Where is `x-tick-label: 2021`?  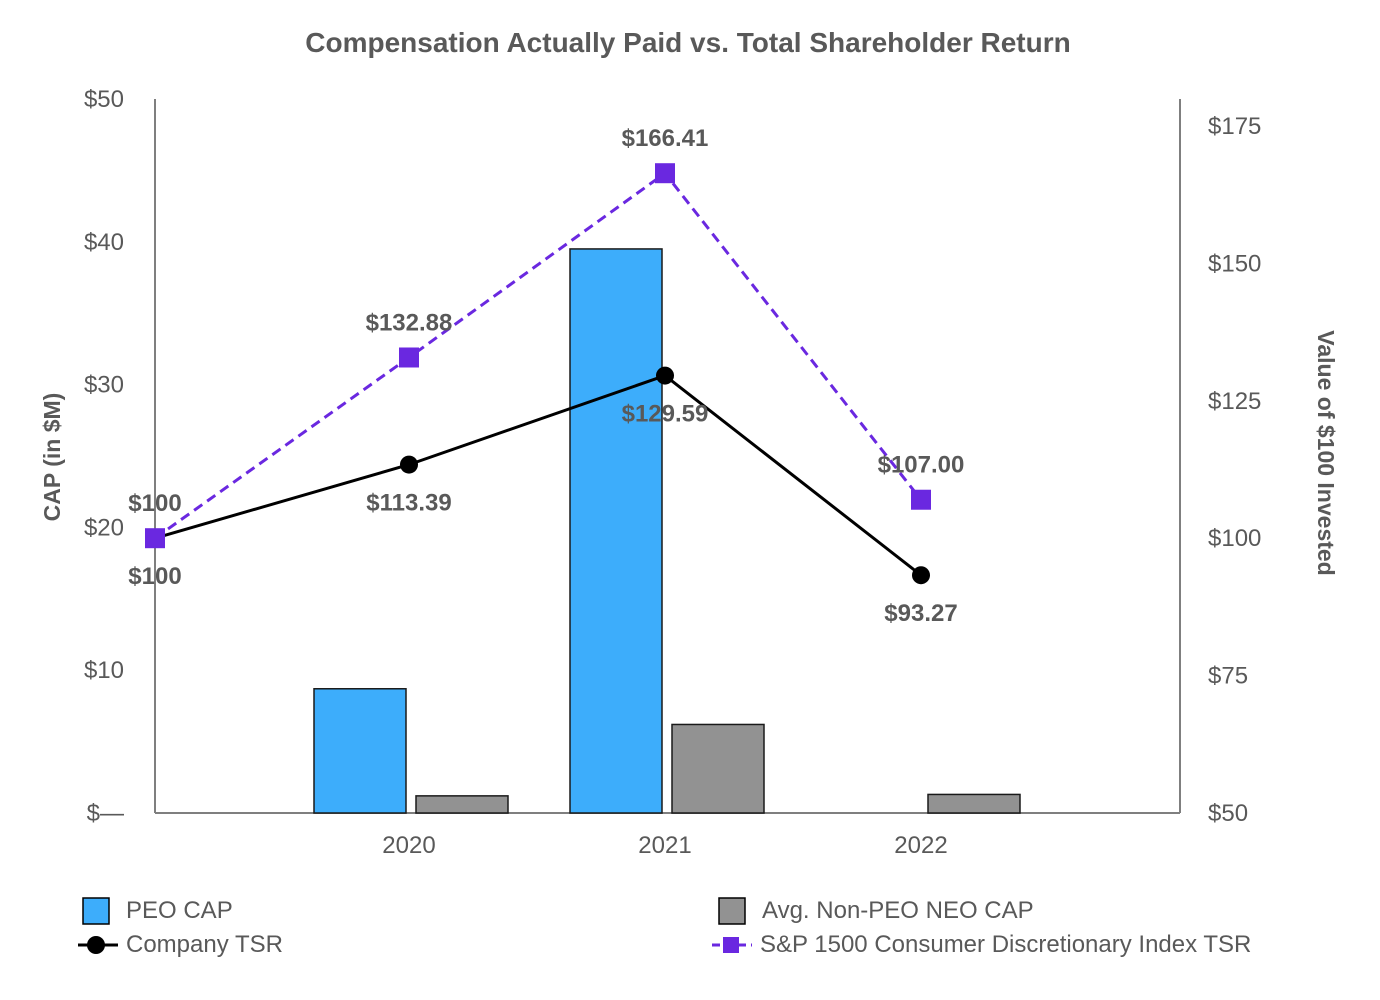 x-tick-label: 2021 is located at coordinates (664, 845).